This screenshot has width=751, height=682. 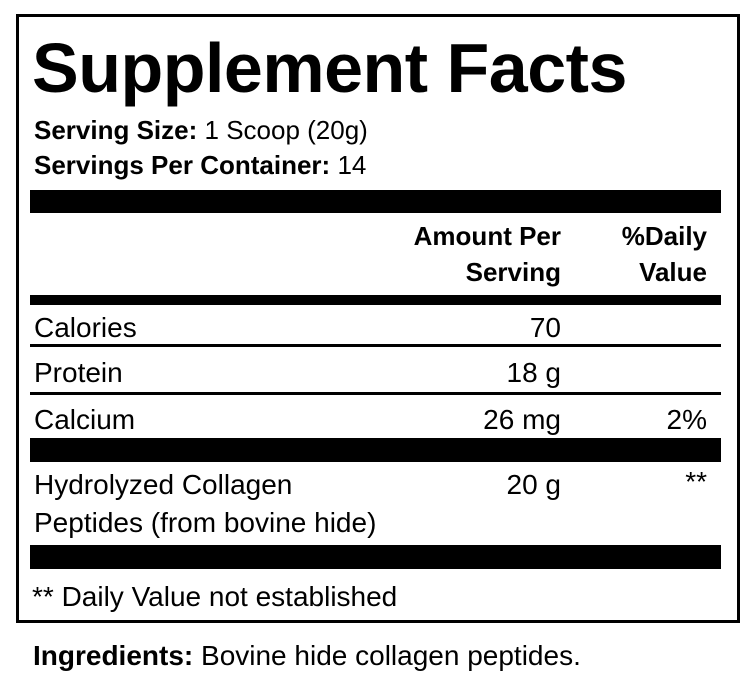 What do you see at coordinates (664, 236) in the screenshot?
I see `dv-header-line1: %Daily` at bounding box center [664, 236].